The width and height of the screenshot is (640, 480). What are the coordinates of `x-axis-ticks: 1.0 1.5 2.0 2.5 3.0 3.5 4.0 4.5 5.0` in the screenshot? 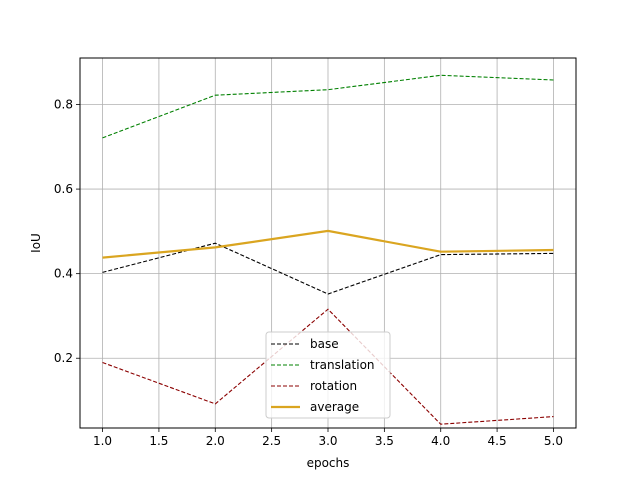 It's located at (328, 438).